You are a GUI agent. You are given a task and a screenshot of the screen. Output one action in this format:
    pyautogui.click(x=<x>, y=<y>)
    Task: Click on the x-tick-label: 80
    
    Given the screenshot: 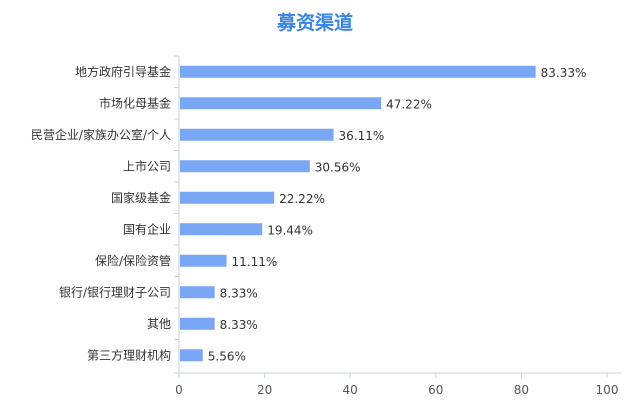 What is the action you would take?
    pyautogui.click(x=521, y=390)
    